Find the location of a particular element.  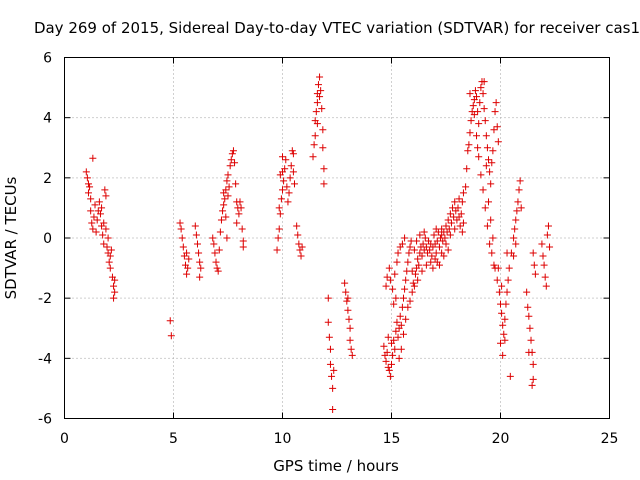

x-tick-label: 25 is located at coordinates (610, 439).